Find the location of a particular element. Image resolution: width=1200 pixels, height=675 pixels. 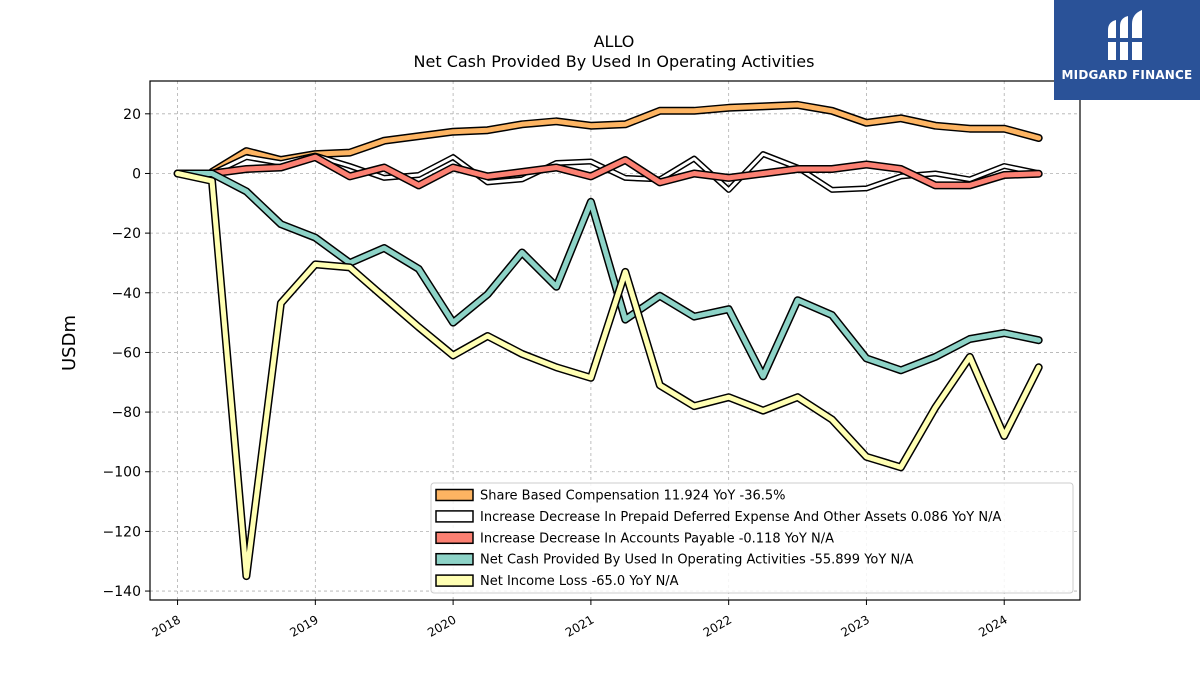

y-tick-label: −140 is located at coordinates (122, 592).